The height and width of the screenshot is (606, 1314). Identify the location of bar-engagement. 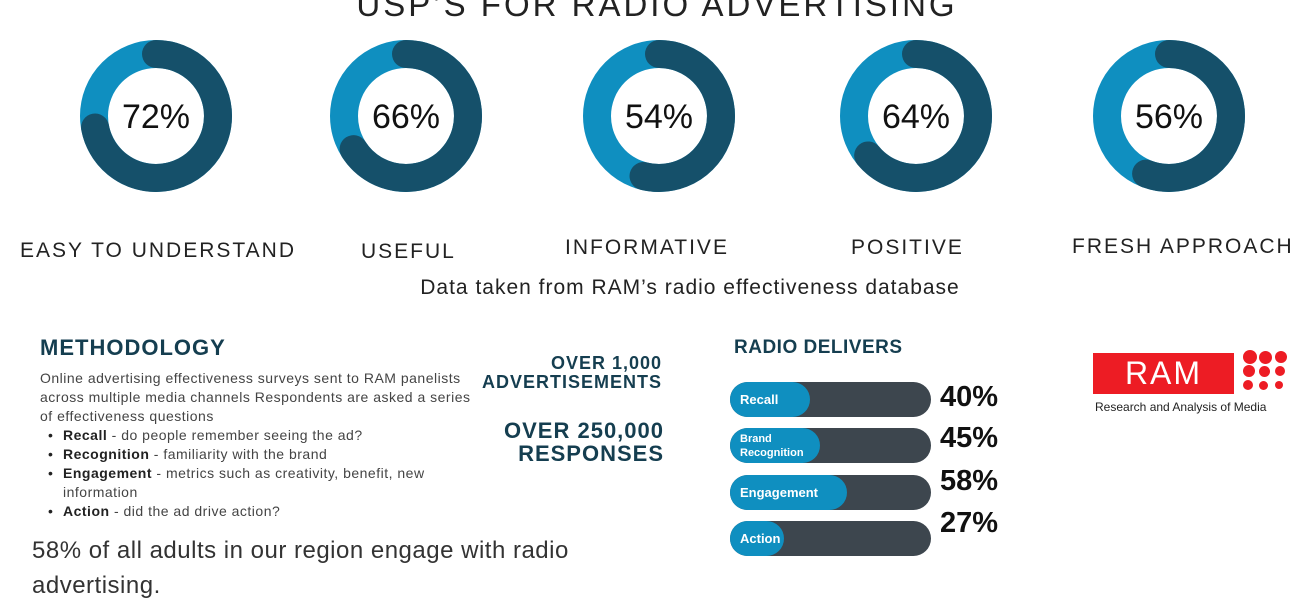
(788, 492).